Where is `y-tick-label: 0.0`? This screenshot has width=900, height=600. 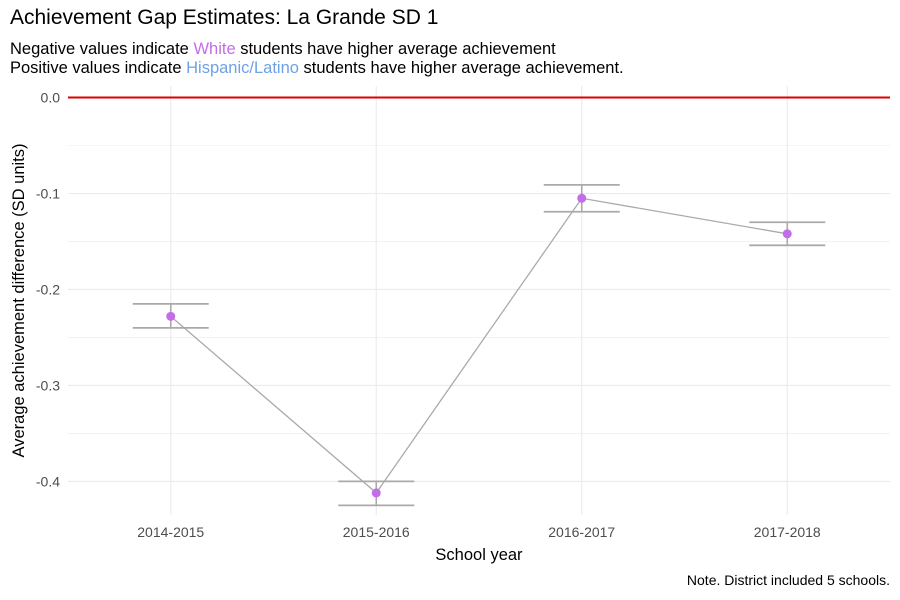 y-tick-label: 0.0 is located at coordinates (51, 98).